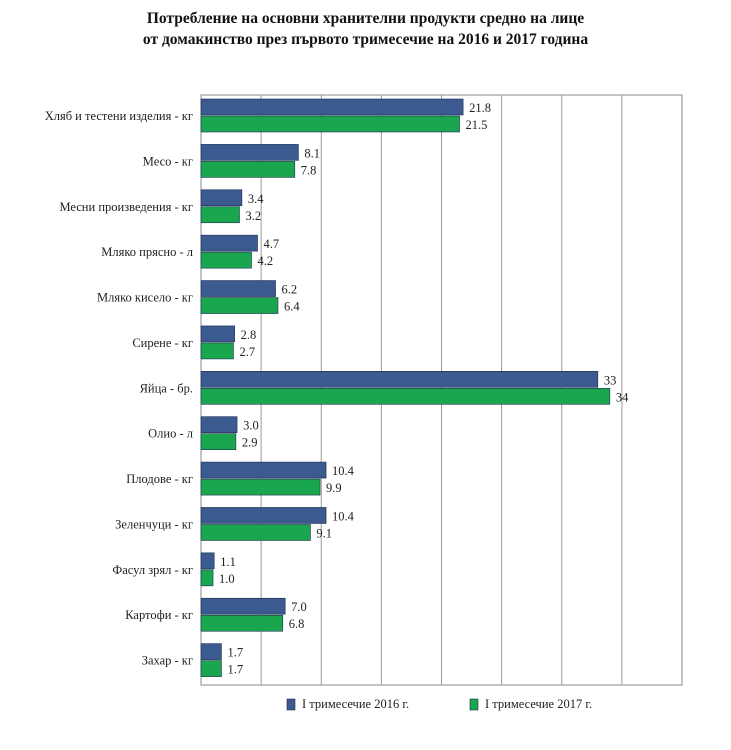  Describe the element at coordinates (324, 533) in the screenshot. I see `data-label-2017: 9.1` at that location.